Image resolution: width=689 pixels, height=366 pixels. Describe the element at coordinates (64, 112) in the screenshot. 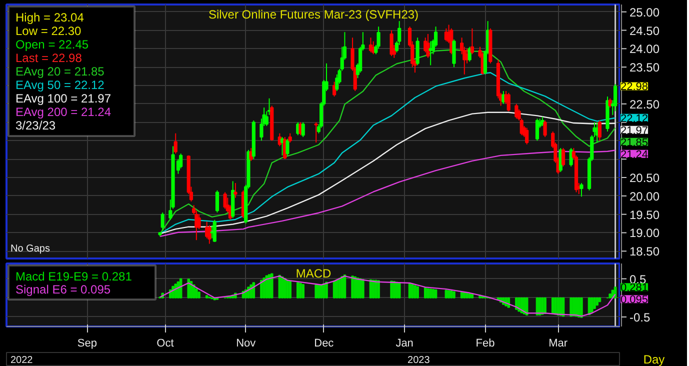

I see `text: EAvg 200 = 21.24` at that location.